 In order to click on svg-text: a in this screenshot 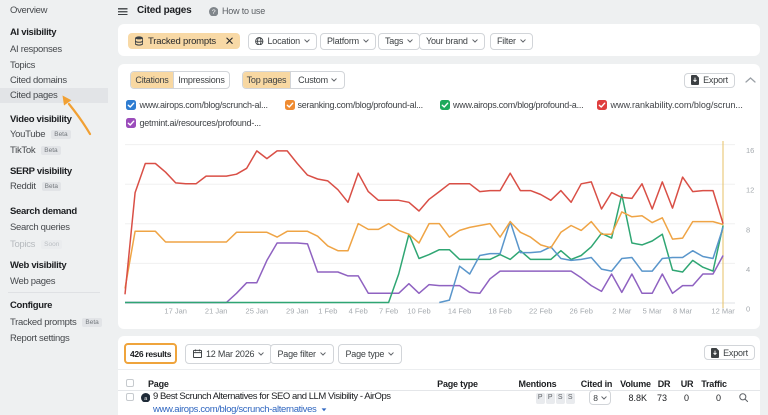, I will do `click(145, 398)`.